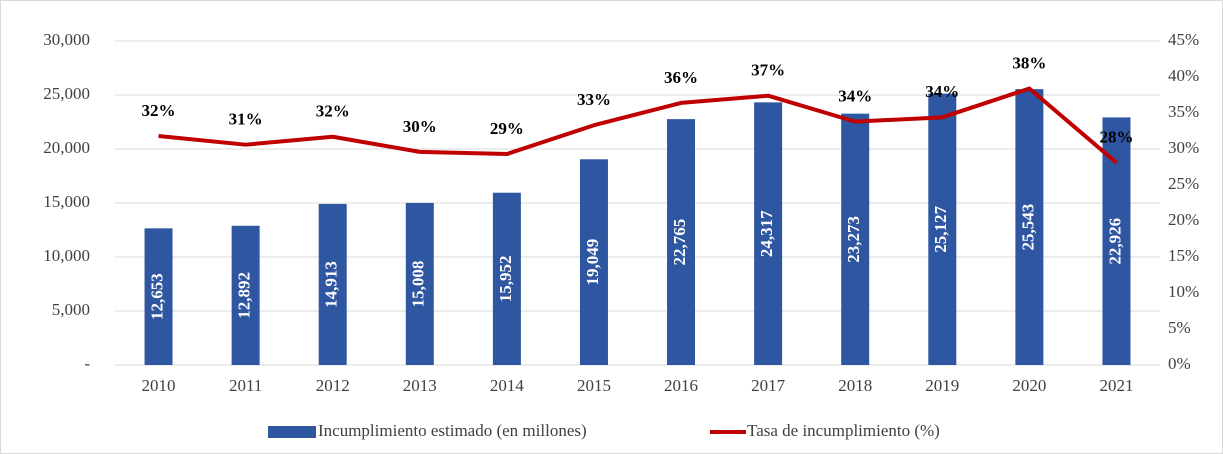 The width and height of the screenshot is (1223, 454). What do you see at coordinates (245, 385) in the screenshot?
I see `x-tick-label: 2011` at bounding box center [245, 385].